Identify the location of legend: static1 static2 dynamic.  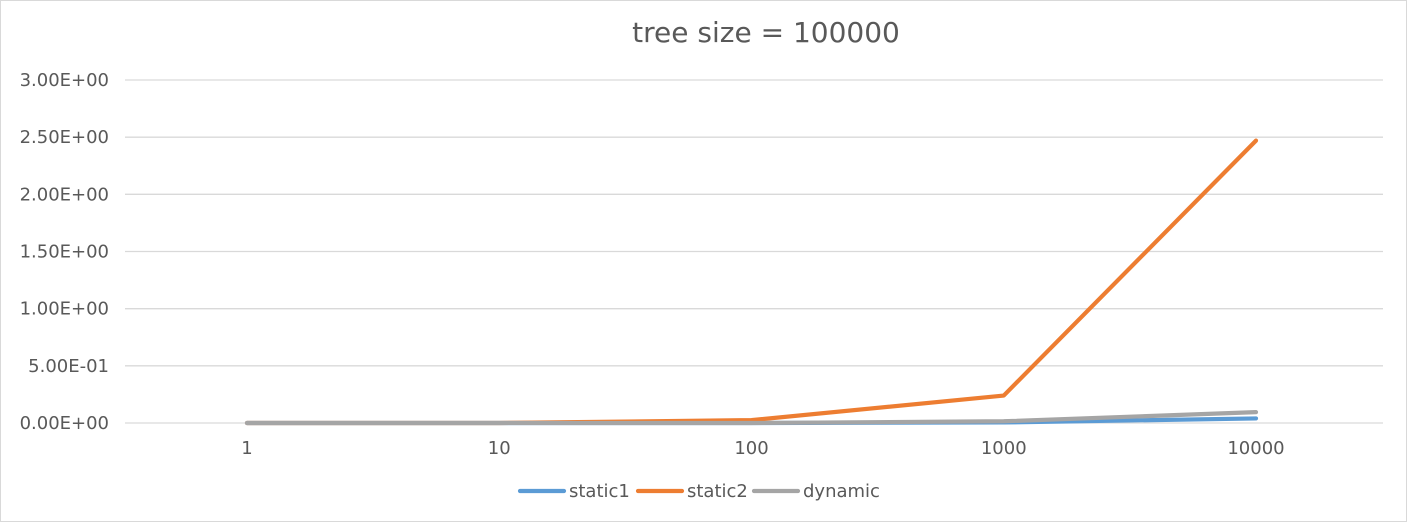
(698, 491).